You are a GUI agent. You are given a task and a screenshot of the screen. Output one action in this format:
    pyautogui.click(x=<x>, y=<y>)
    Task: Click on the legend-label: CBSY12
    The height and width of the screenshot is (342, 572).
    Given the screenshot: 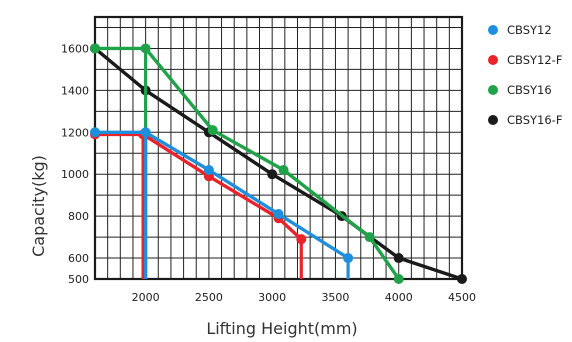 What is the action you would take?
    pyautogui.click(x=529, y=30)
    